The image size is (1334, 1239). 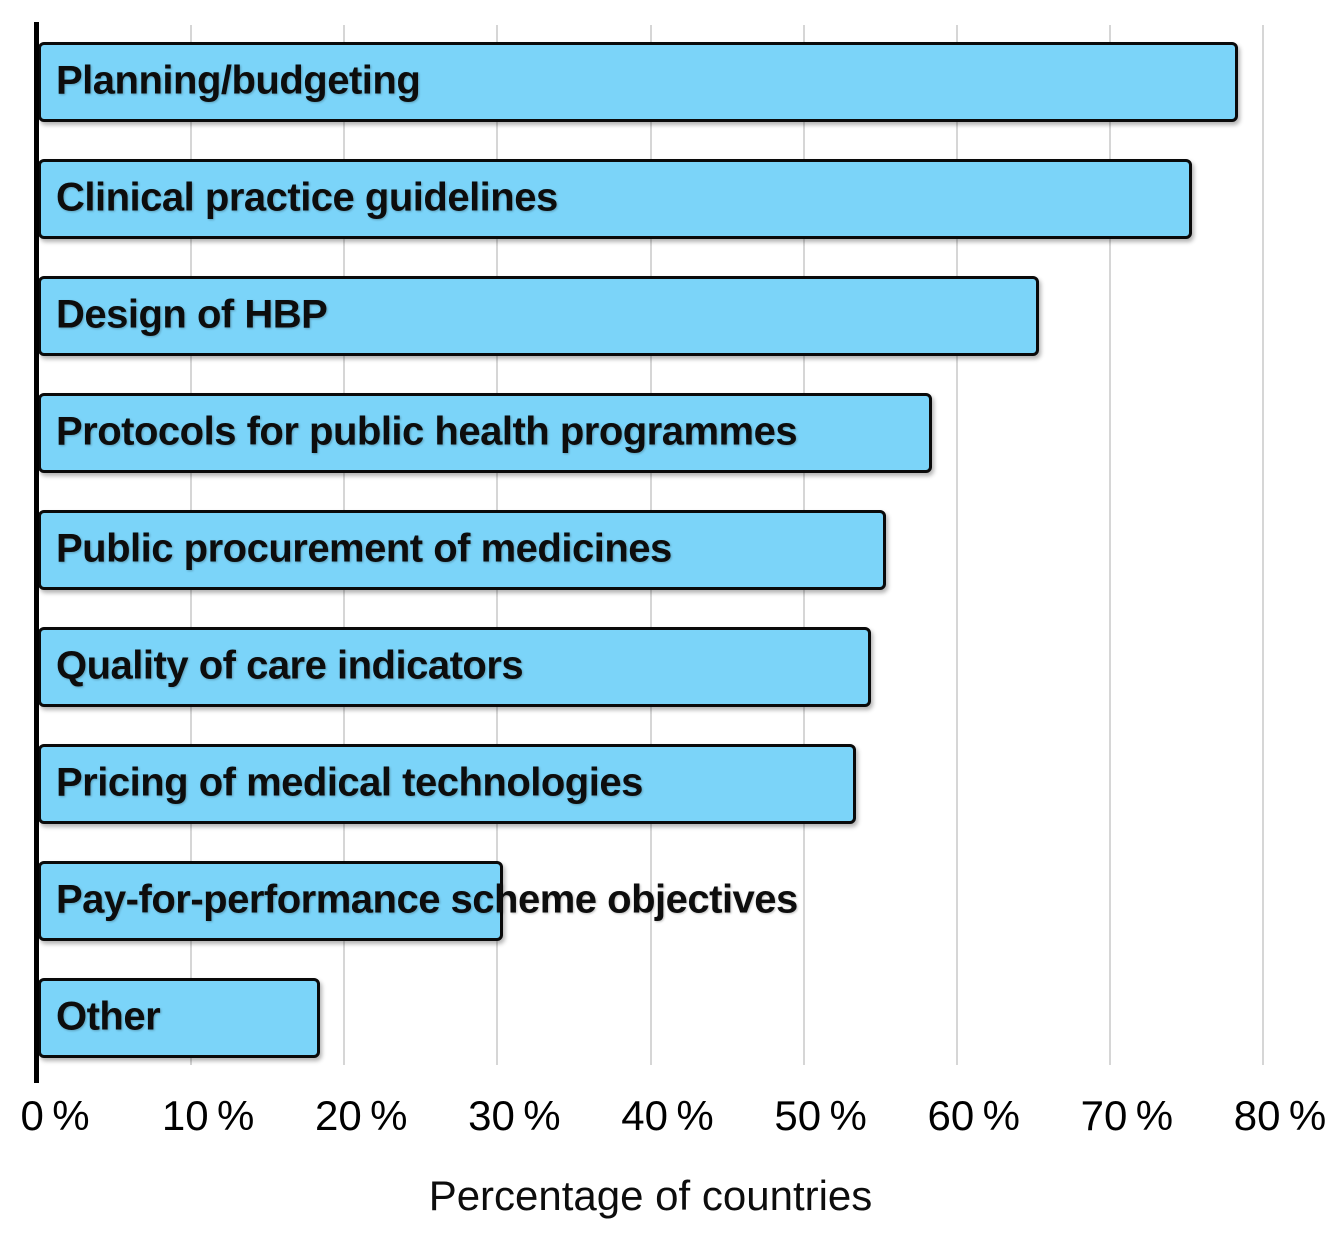 What do you see at coordinates (349, 782) in the screenshot?
I see `bar-label: Pricing of medical technologies` at bounding box center [349, 782].